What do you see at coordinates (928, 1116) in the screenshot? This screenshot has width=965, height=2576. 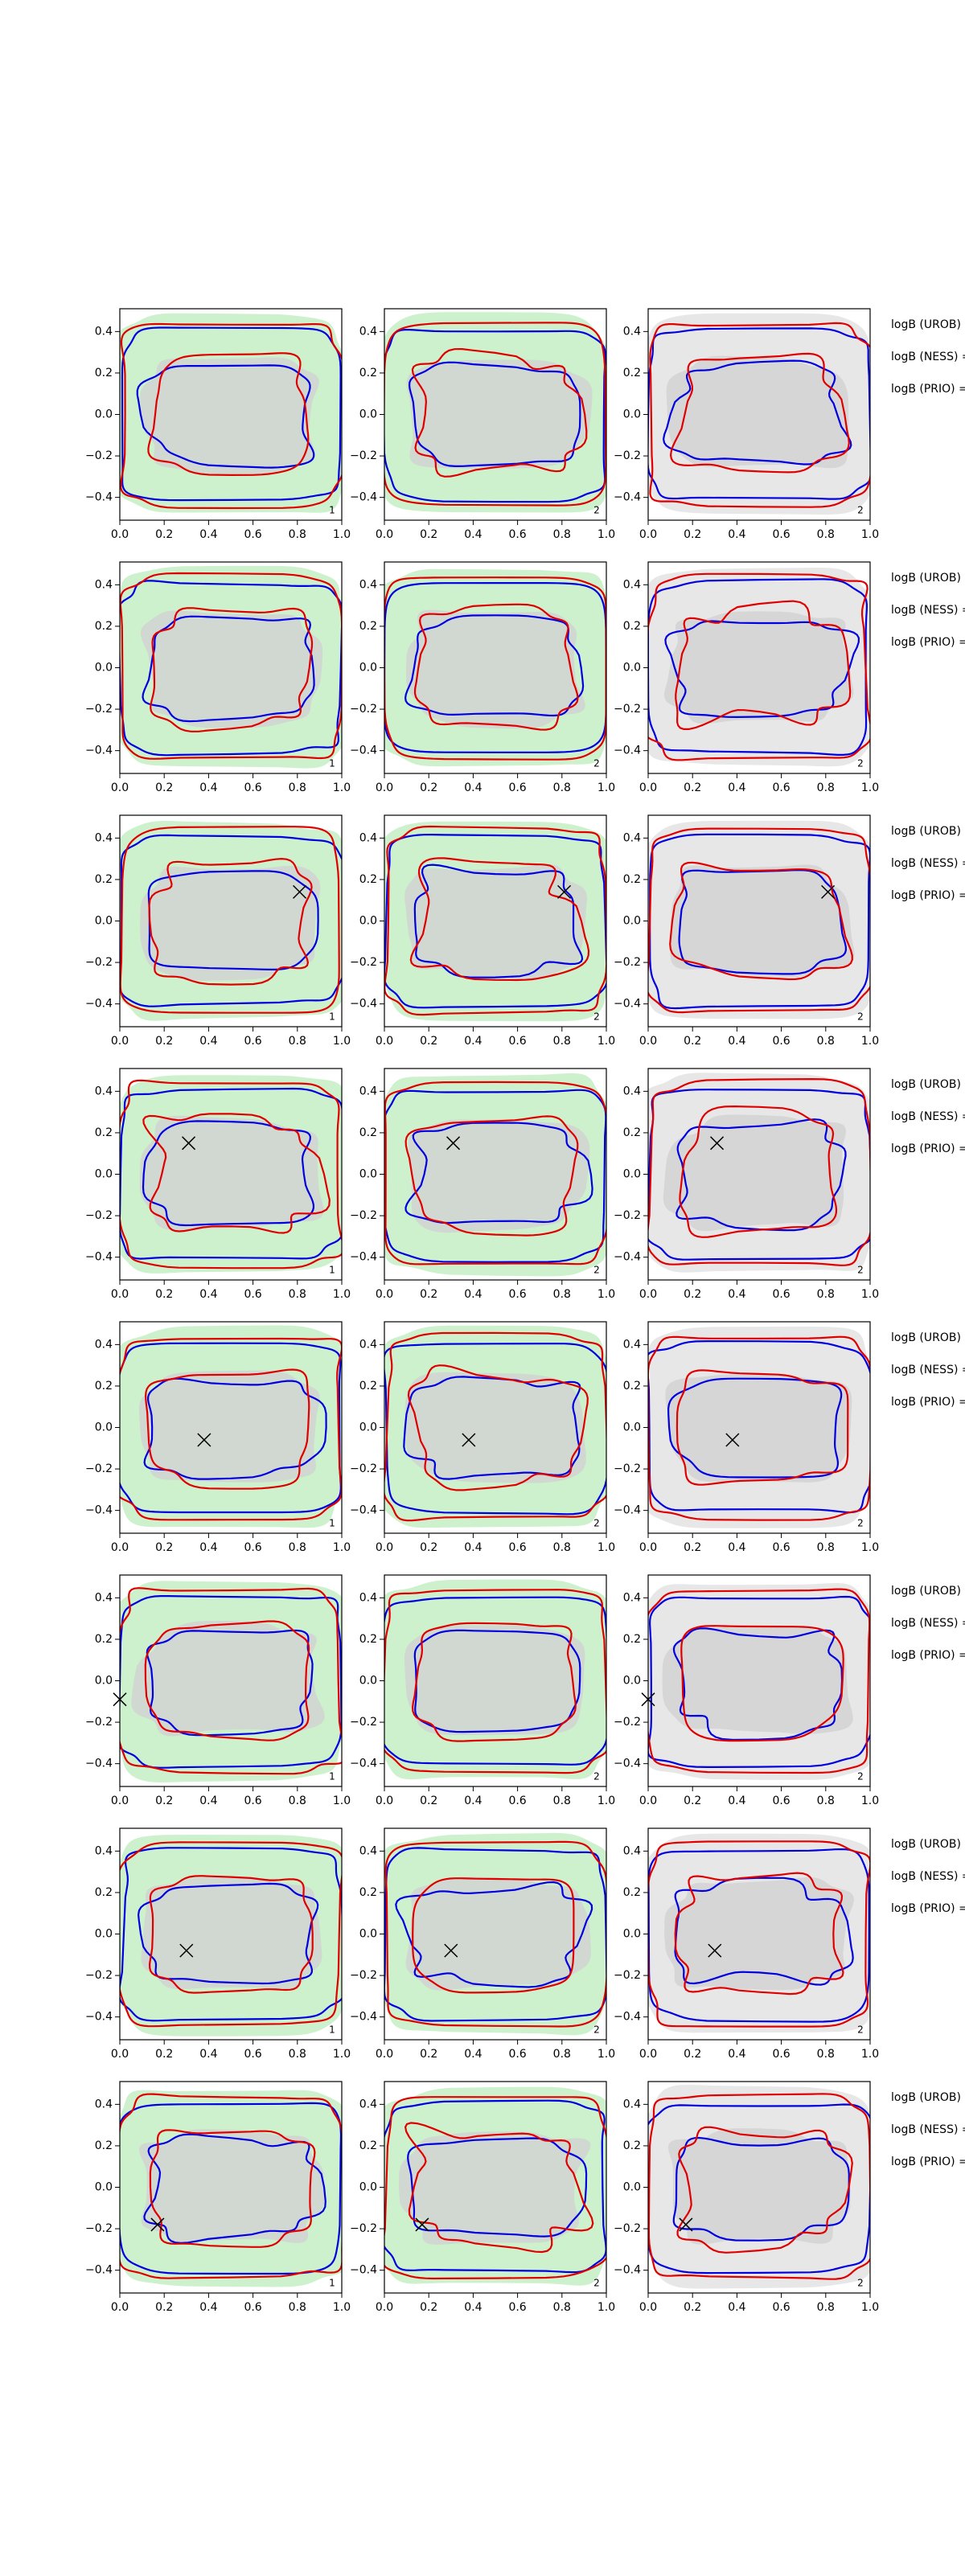 I see `side-label: logB (NESS) =` at bounding box center [928, 1116].